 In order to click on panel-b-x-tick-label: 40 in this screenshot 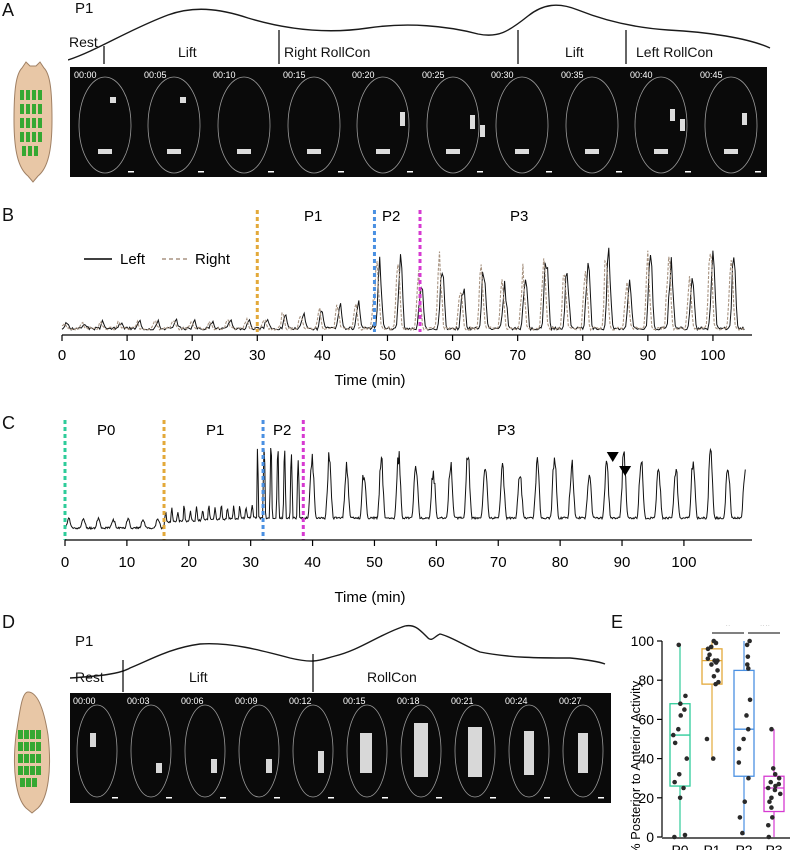, I will do `click(322, 355)`.